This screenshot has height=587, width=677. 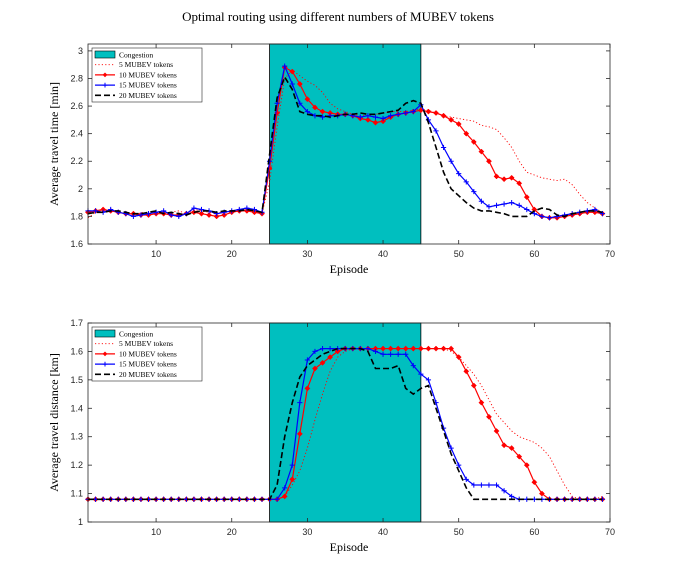 What do you see at coordinates (148, 85) in the screenshot?
I see `legend-label: 15 MUBEV tokens` at bounding box center [148, 85].